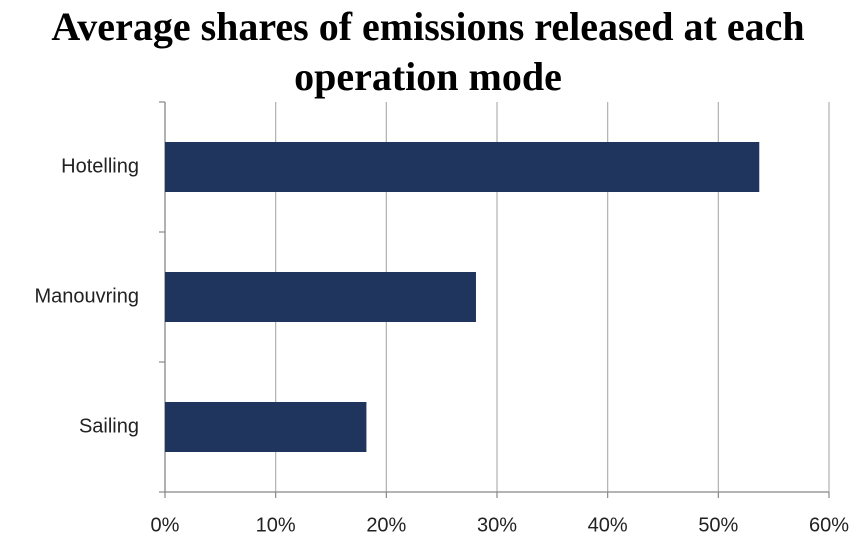  I want to click on x-tick-label: 30%, so click(497, 525).